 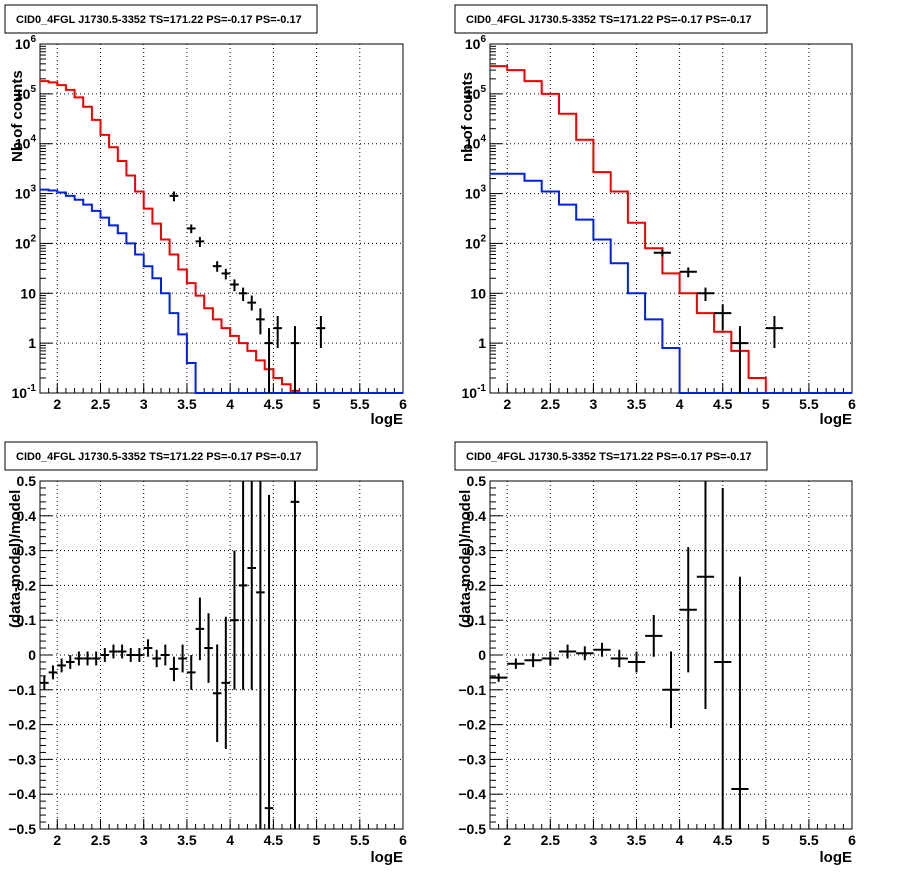 What do you see at coordinates (483, 39) in the screenshot?
I see `y-tick-exponent: 6` at bounding box center [483, 39].